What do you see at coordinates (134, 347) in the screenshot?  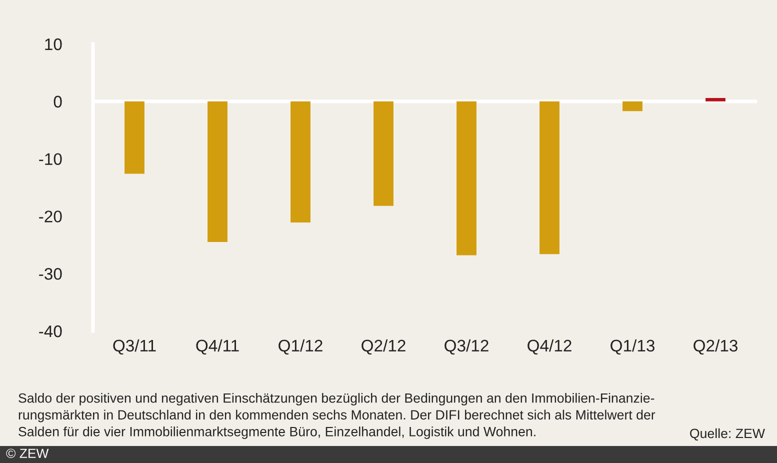 I see `x-tick-label: Q3/11` at bounding box center [134, 347].